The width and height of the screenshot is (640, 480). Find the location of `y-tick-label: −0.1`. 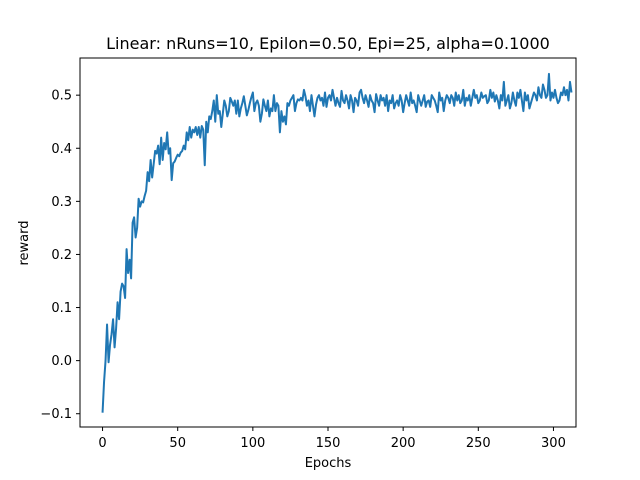

y-tick-label: −0.1 is located at coordinates (56, 414).